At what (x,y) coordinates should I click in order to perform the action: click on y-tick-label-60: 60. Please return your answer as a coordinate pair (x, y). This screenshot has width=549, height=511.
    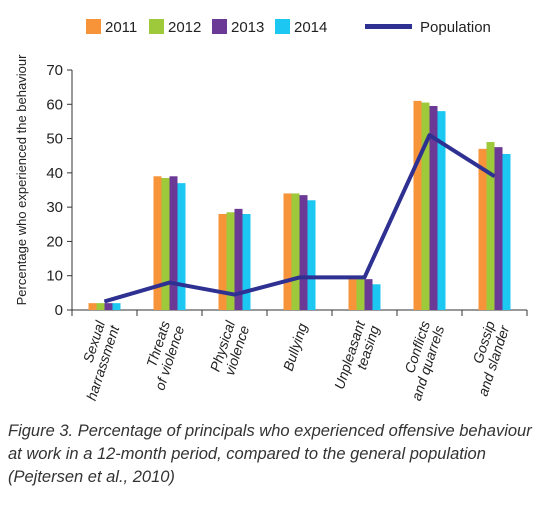
    Looking at the image, I should click on (54, 104).